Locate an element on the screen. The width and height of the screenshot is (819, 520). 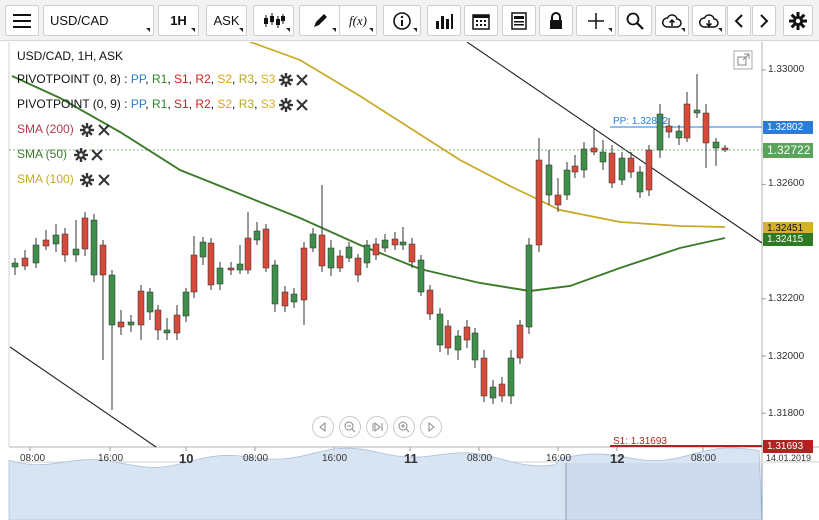
pan-left-button is located at coordinates (323, 427).